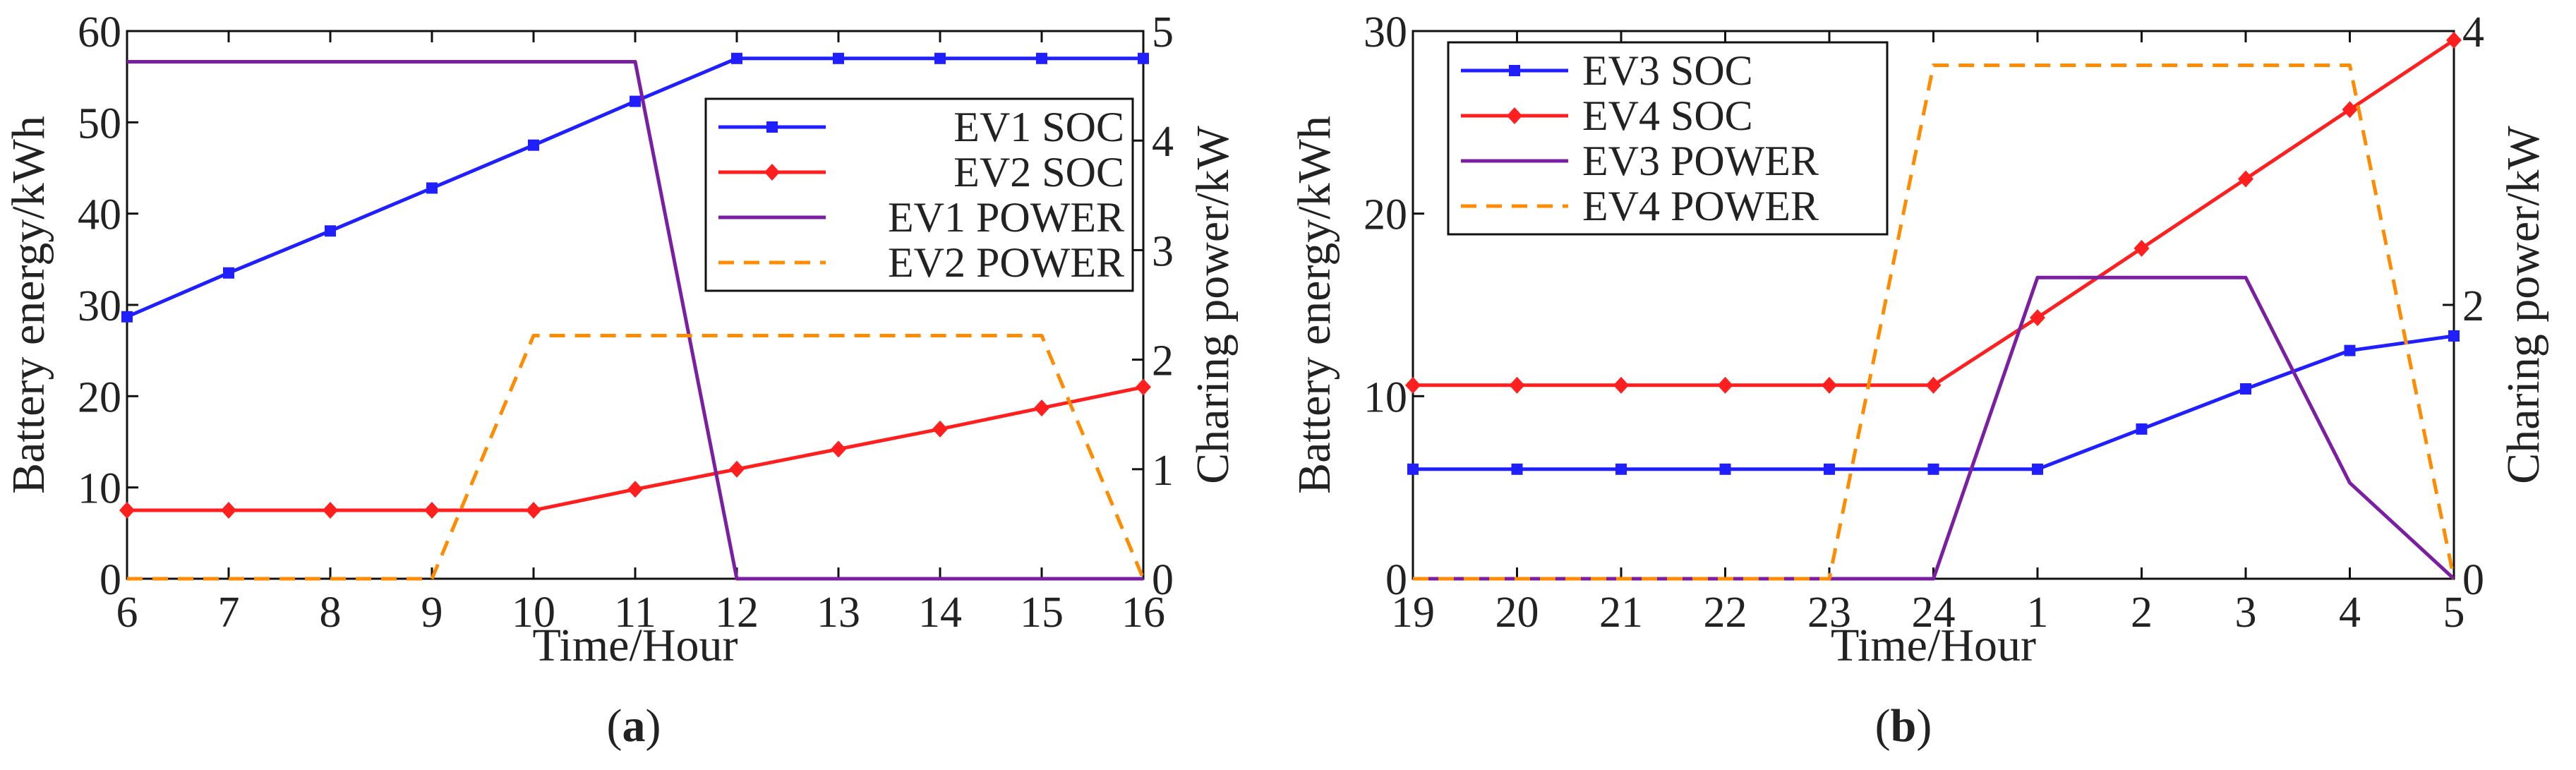  Describe the element at coordinates (1213, 304) in the screenshot. I see `y2-axis-label: Charing power/kW` at that location.